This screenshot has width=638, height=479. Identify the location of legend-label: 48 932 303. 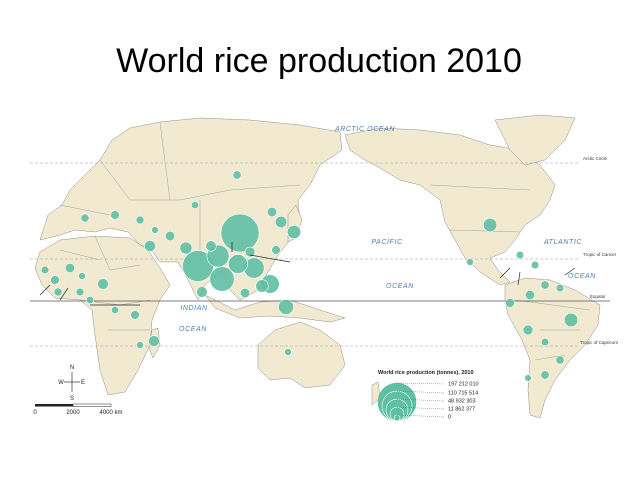
(462, 401).